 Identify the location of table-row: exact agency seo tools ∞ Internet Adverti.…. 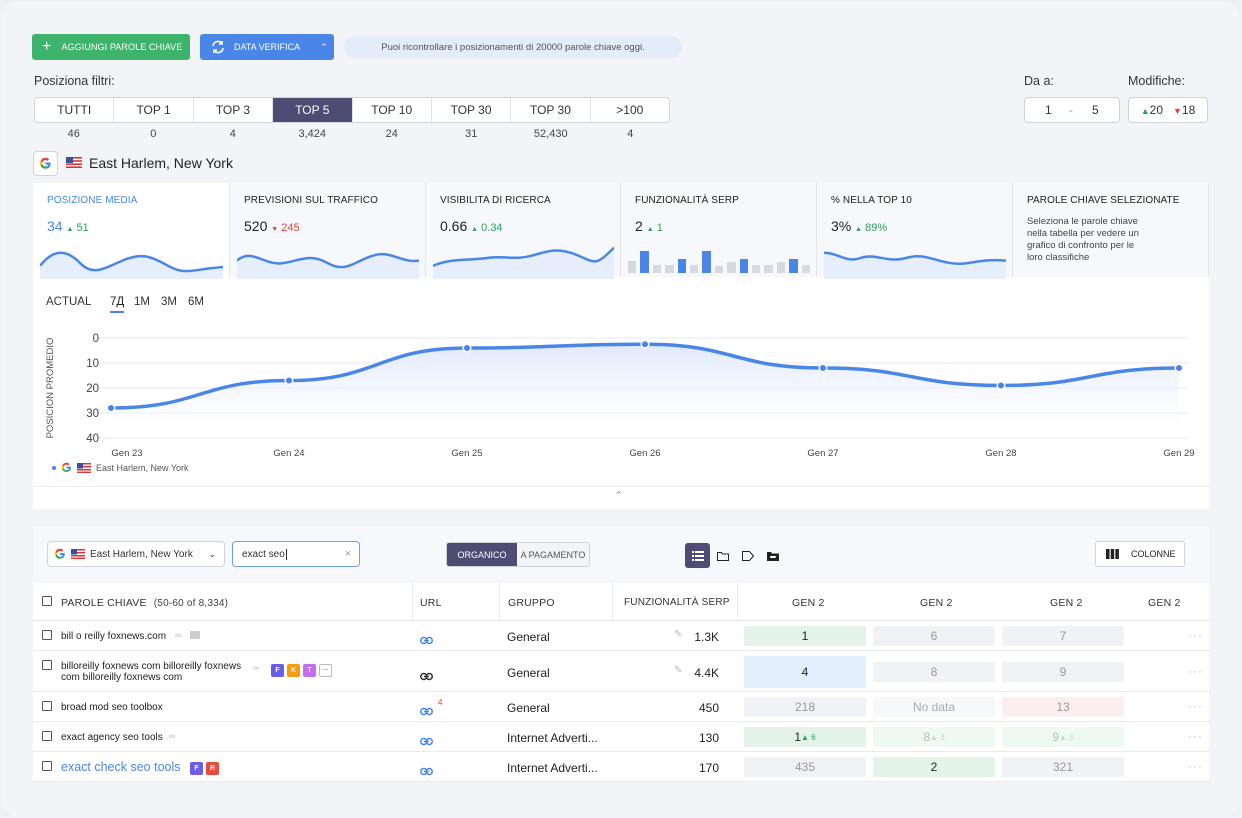
(621, 737).